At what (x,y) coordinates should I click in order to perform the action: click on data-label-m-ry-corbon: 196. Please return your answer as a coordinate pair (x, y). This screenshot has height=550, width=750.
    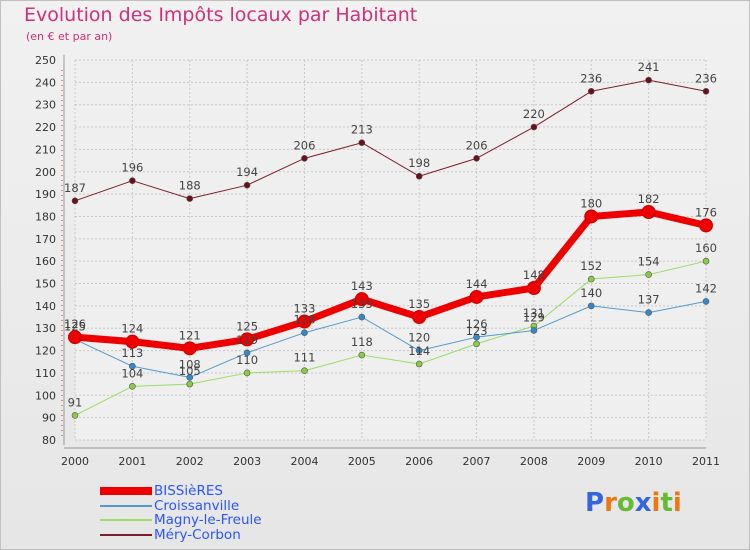
    Looking at the image, I should click on (132, 168).